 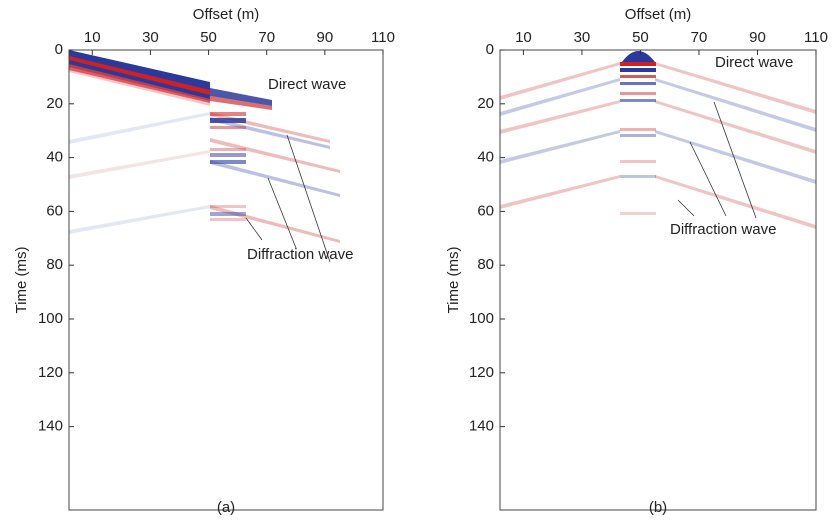 What do you see at coordinates (658, 507) in the screenshot?
I see `caption: (b)` at bounding box center [658, 507].